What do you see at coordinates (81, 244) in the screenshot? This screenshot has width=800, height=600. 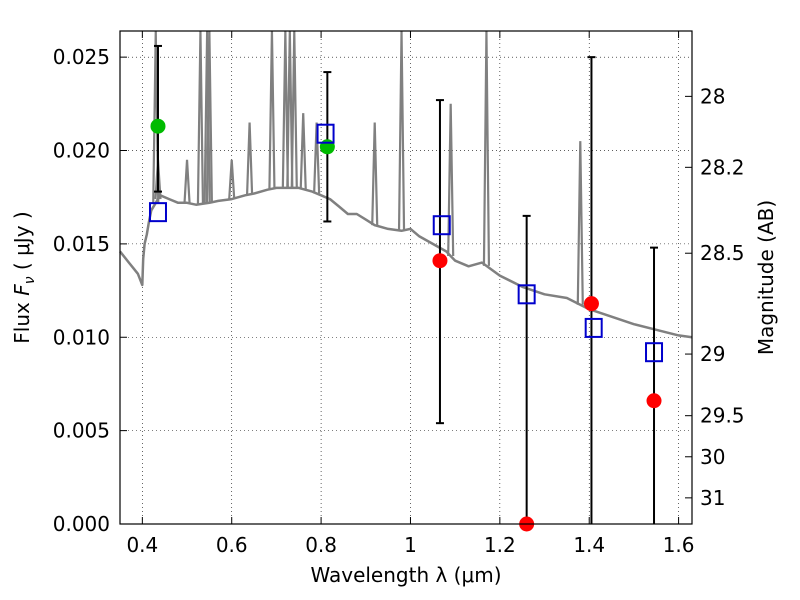 I see `y-tick-label: 0.015` at bounding box center [81, 244].